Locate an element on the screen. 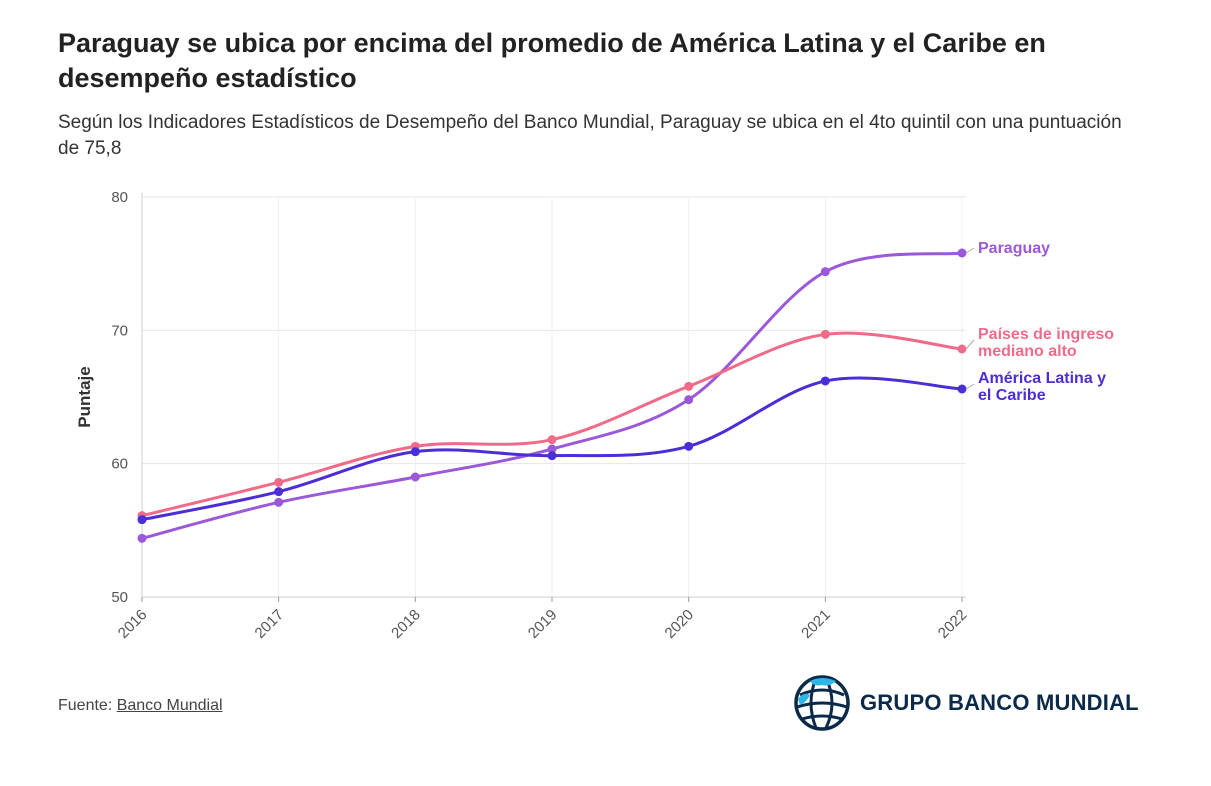 Image resolution: width=1211 pixels, height=786 pixels. world-bank-logo: GRUPO BANCO MUNDIAL is located at coordinates (965, 703).